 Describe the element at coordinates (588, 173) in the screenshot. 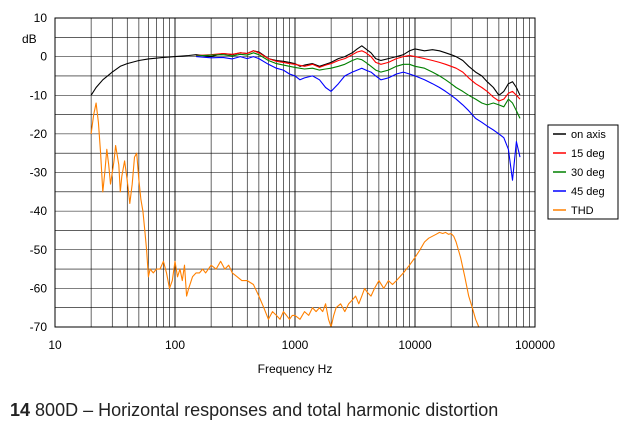

I see `legend-entry: 30 deg` at that location.